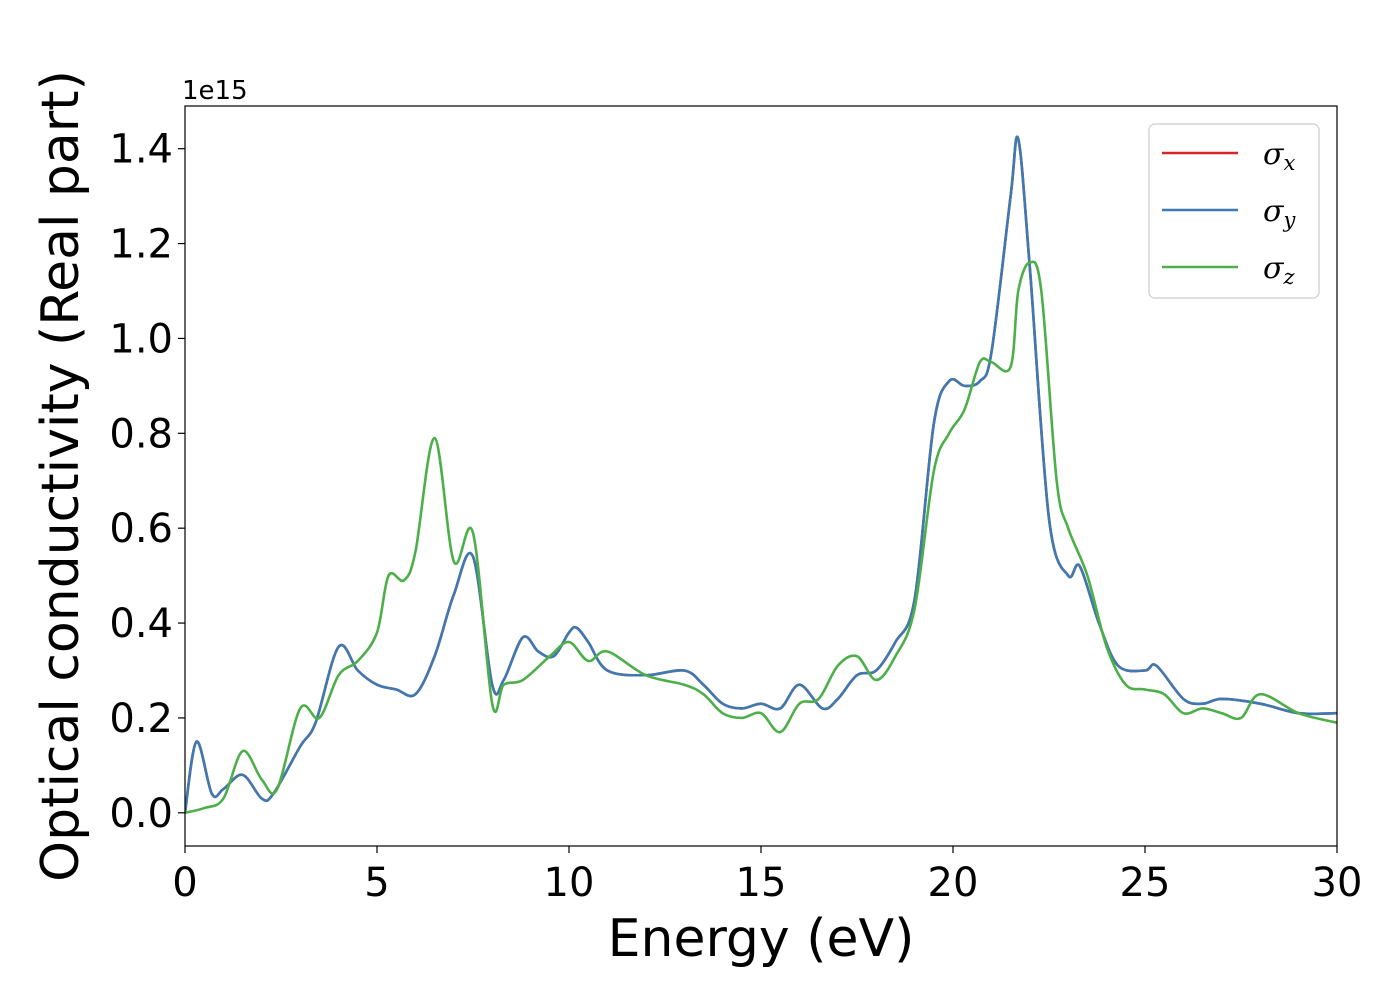 The width and height of the screenshot is (1400, 1000). I want to click on y-axis-label: Optical conductivity (Real part), so click(61, 476).